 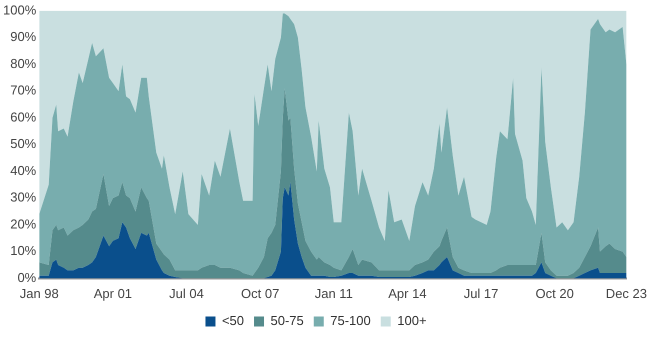 What do you see at coordinates (39, 293) in the screenshot?
I see `x-tick-label: Jan 98` at bounding box center [39, 293].